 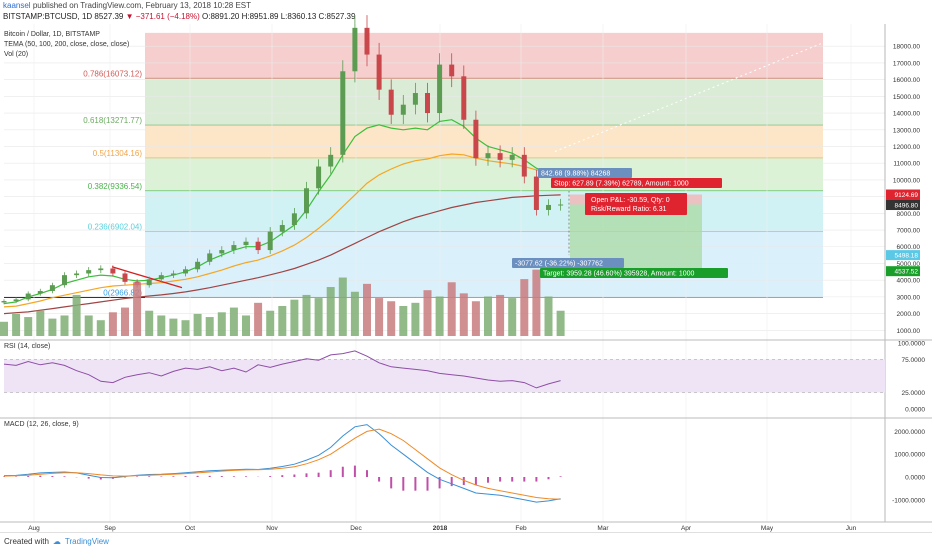 I want to click on fib-label: 0.382(9336.54), so click(x=115, y=186).